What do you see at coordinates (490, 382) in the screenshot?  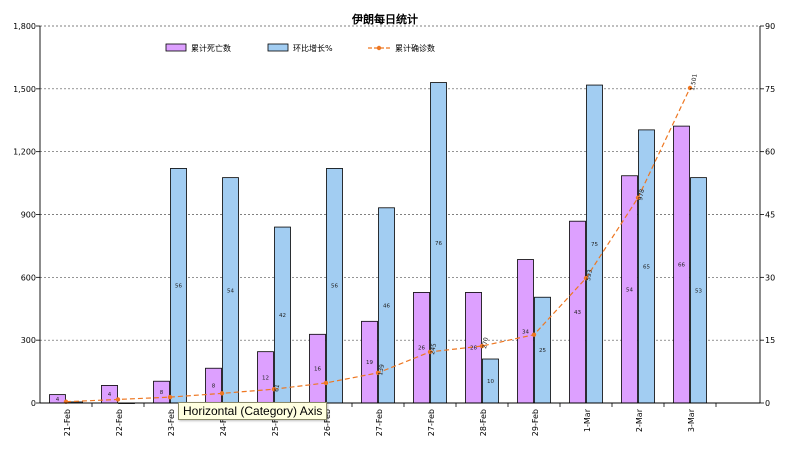 I see `bar-growth-label: 10` at bounding box center [490, 382].